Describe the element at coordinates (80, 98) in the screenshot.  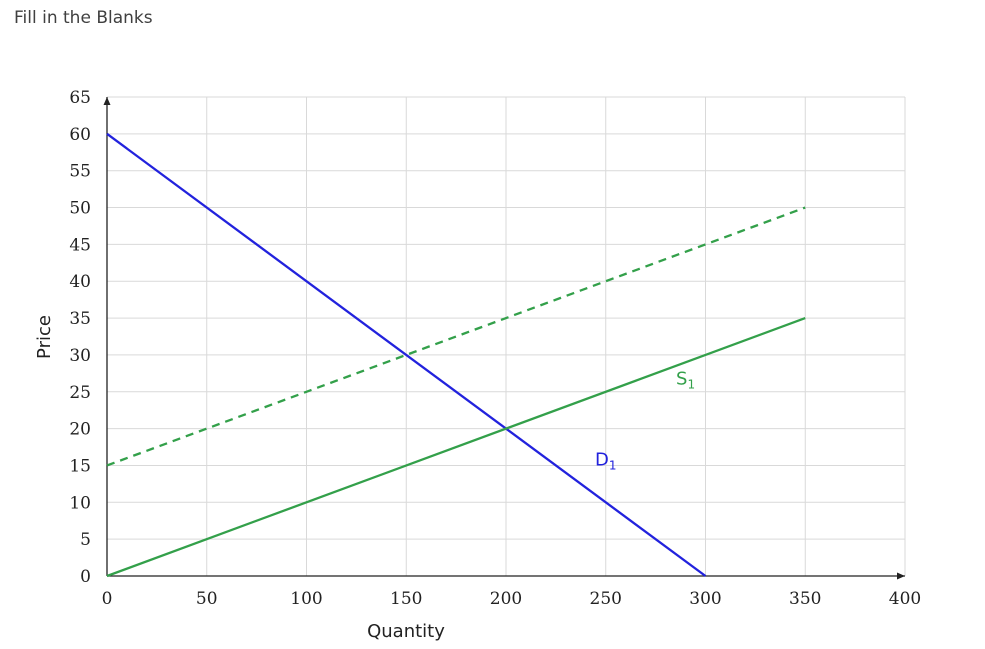
I see `y-tick-label: 65` at that location.